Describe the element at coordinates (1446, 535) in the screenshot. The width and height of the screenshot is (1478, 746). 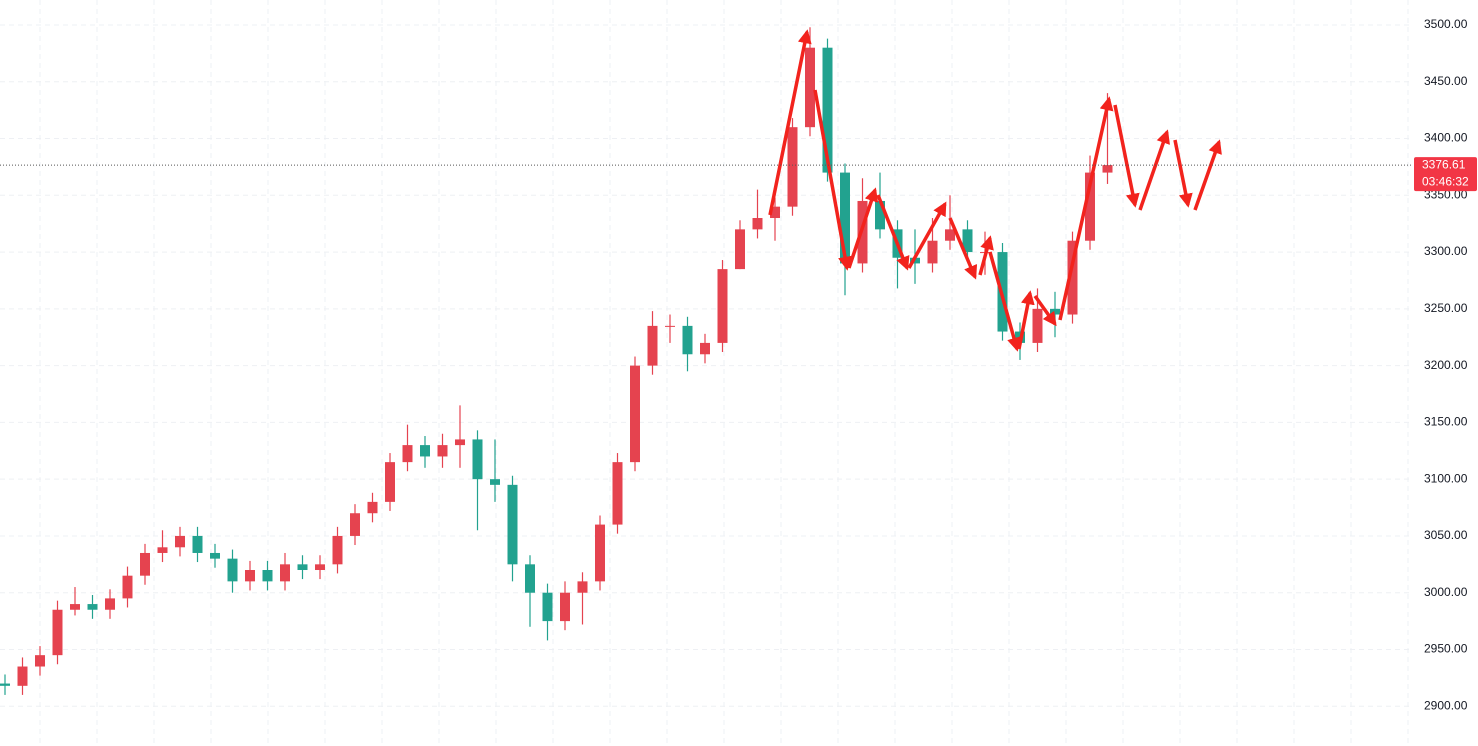
I see `y-tick-label: 3050.00` at that location.